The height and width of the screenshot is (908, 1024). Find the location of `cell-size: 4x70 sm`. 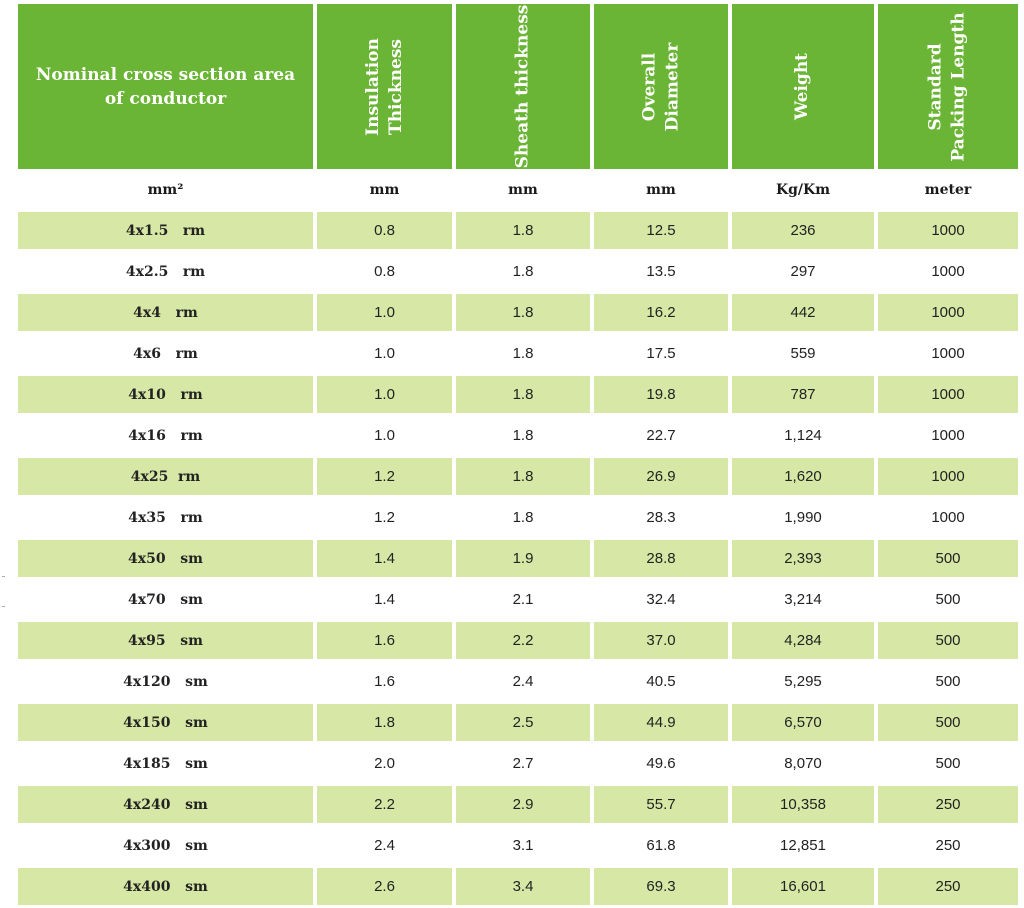

cell-size: 4x70 sm is located at coordinates (165, 599).